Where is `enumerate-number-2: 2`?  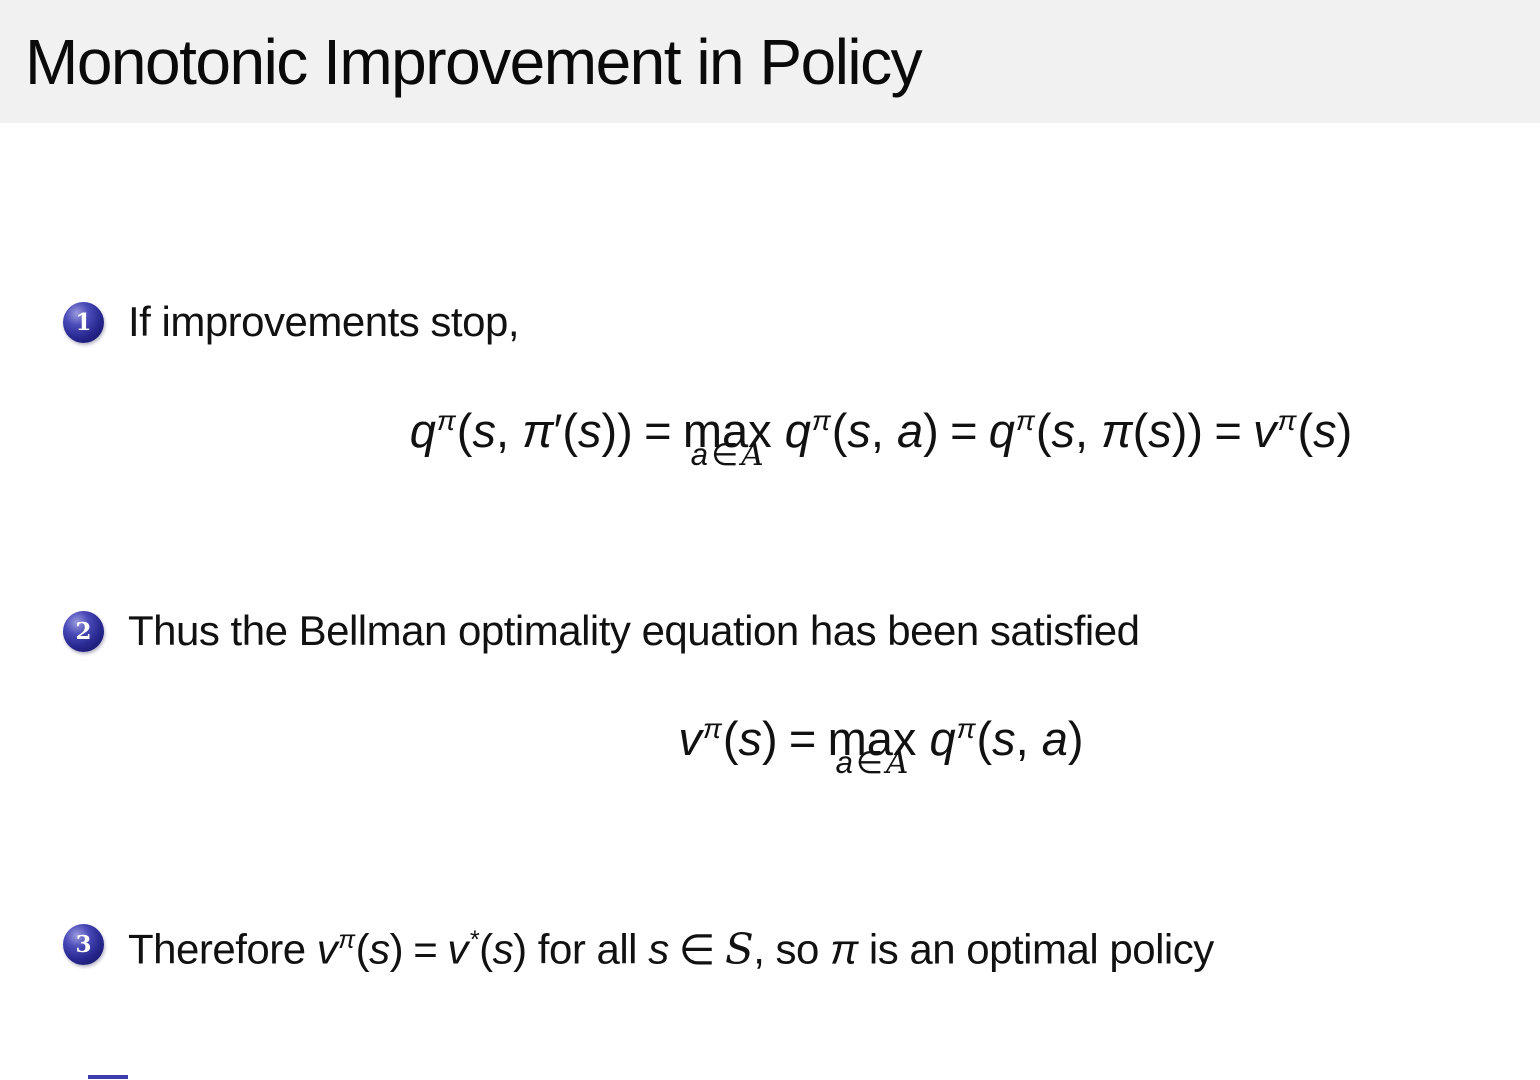 enumerate-number-2: 2 is located at coordinates (83, 631).